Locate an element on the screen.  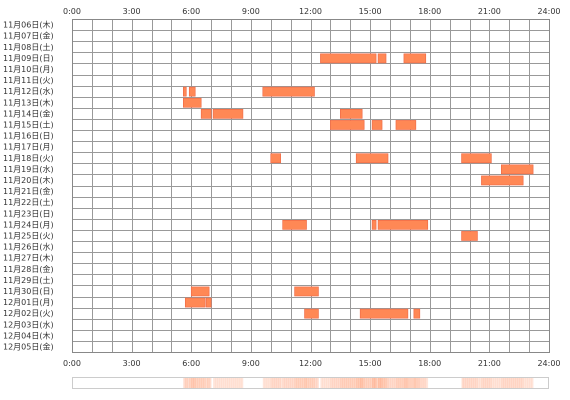
segment-11月30日(日)-23 is located at coordinates (306, 291).